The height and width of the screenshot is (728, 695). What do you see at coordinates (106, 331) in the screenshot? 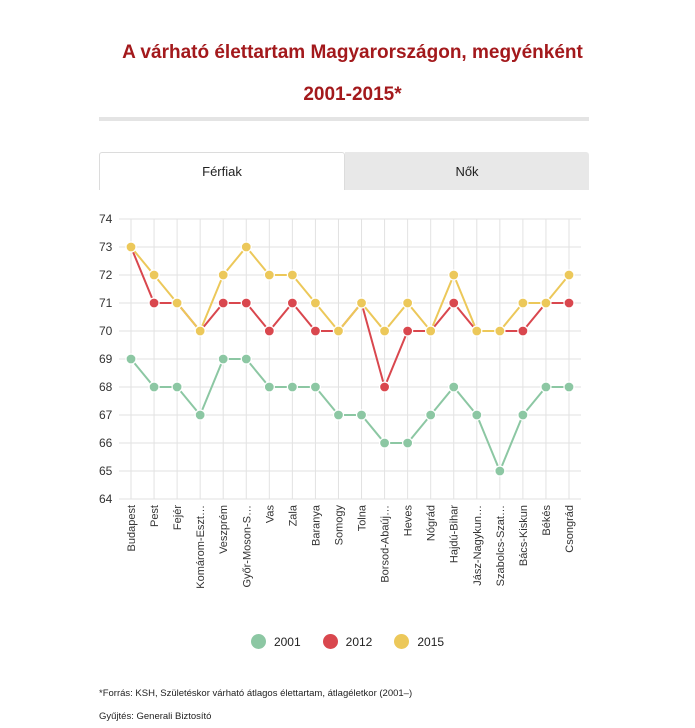
I see `y-tick-label: 70` at bounding box center [106, 331].